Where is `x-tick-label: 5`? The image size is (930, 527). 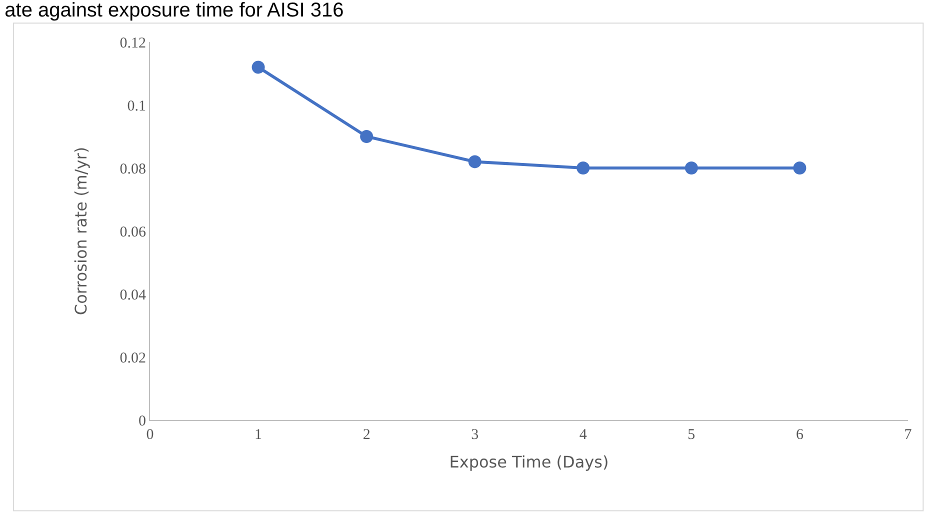 x-tick-label: 5 is located at coordinates (692, 435).